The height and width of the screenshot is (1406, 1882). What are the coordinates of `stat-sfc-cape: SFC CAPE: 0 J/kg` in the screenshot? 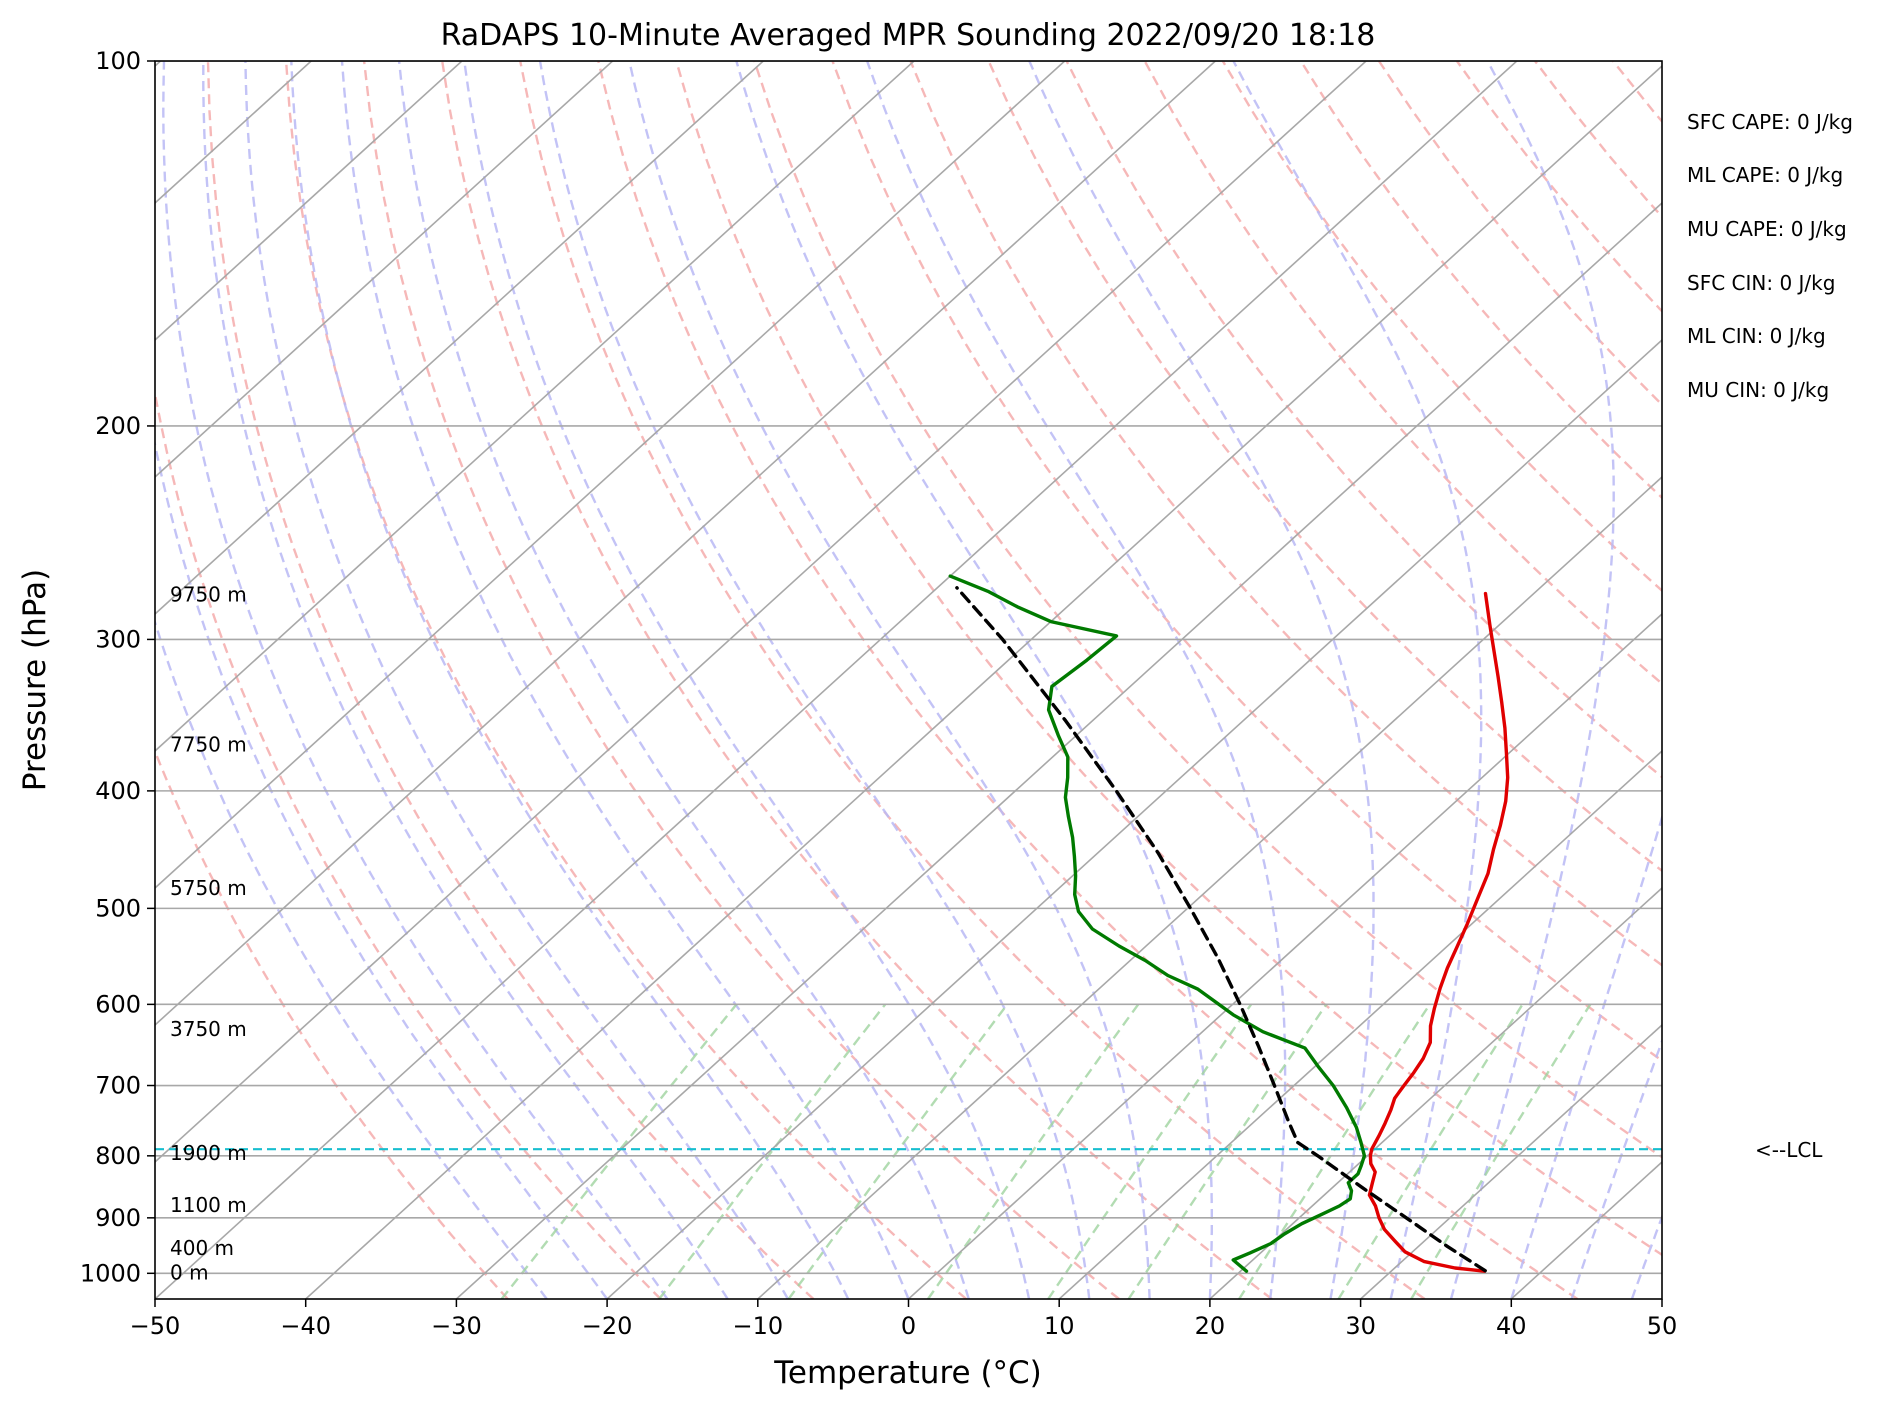 It's located at (1770, 122).